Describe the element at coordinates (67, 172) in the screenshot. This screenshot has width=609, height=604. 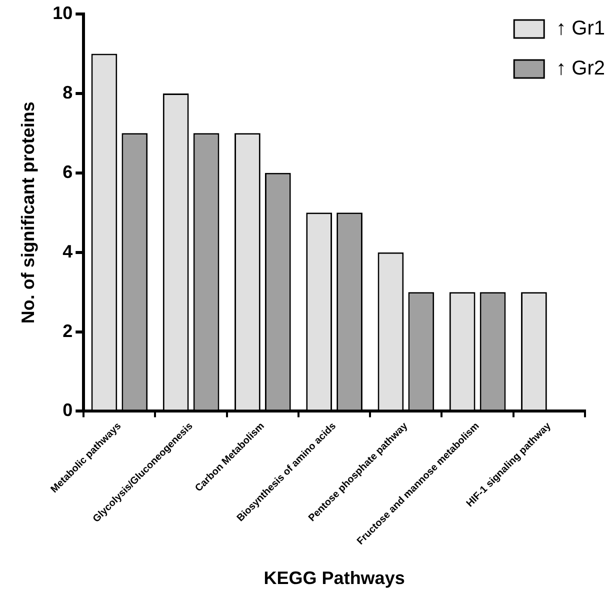
I see `y-tick-label: 6` at that location.